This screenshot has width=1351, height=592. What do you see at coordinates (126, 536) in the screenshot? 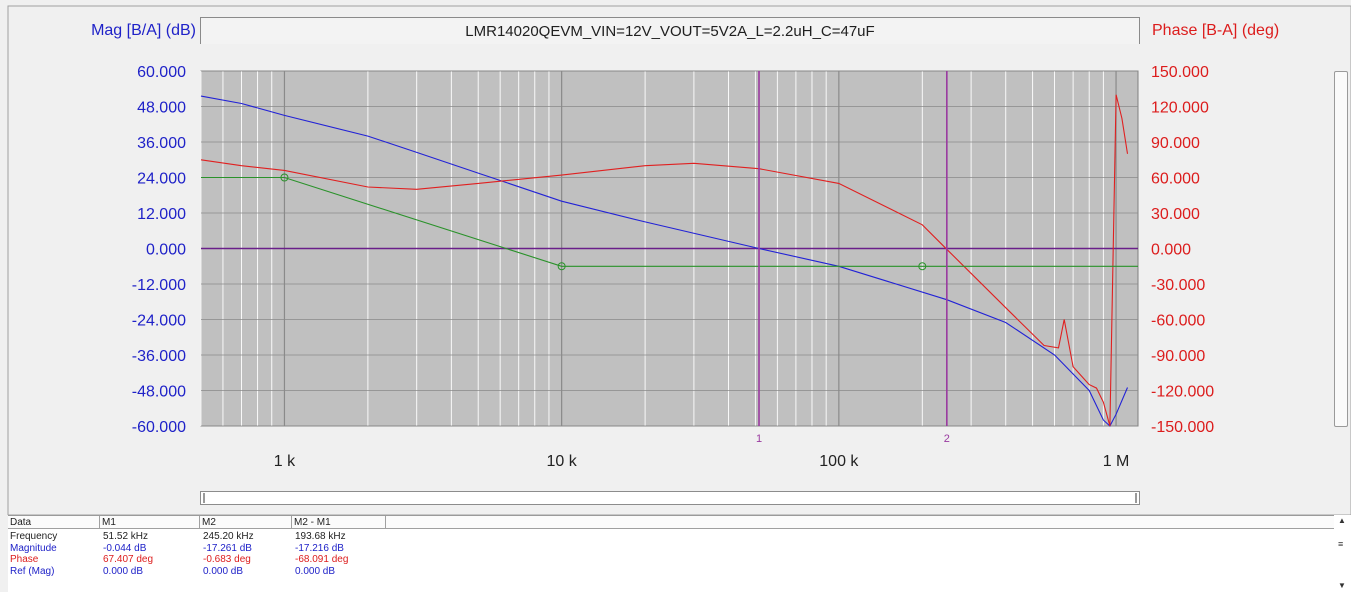
I see `table-cell: 51.52 kHz` at bounding box center [126, 536].